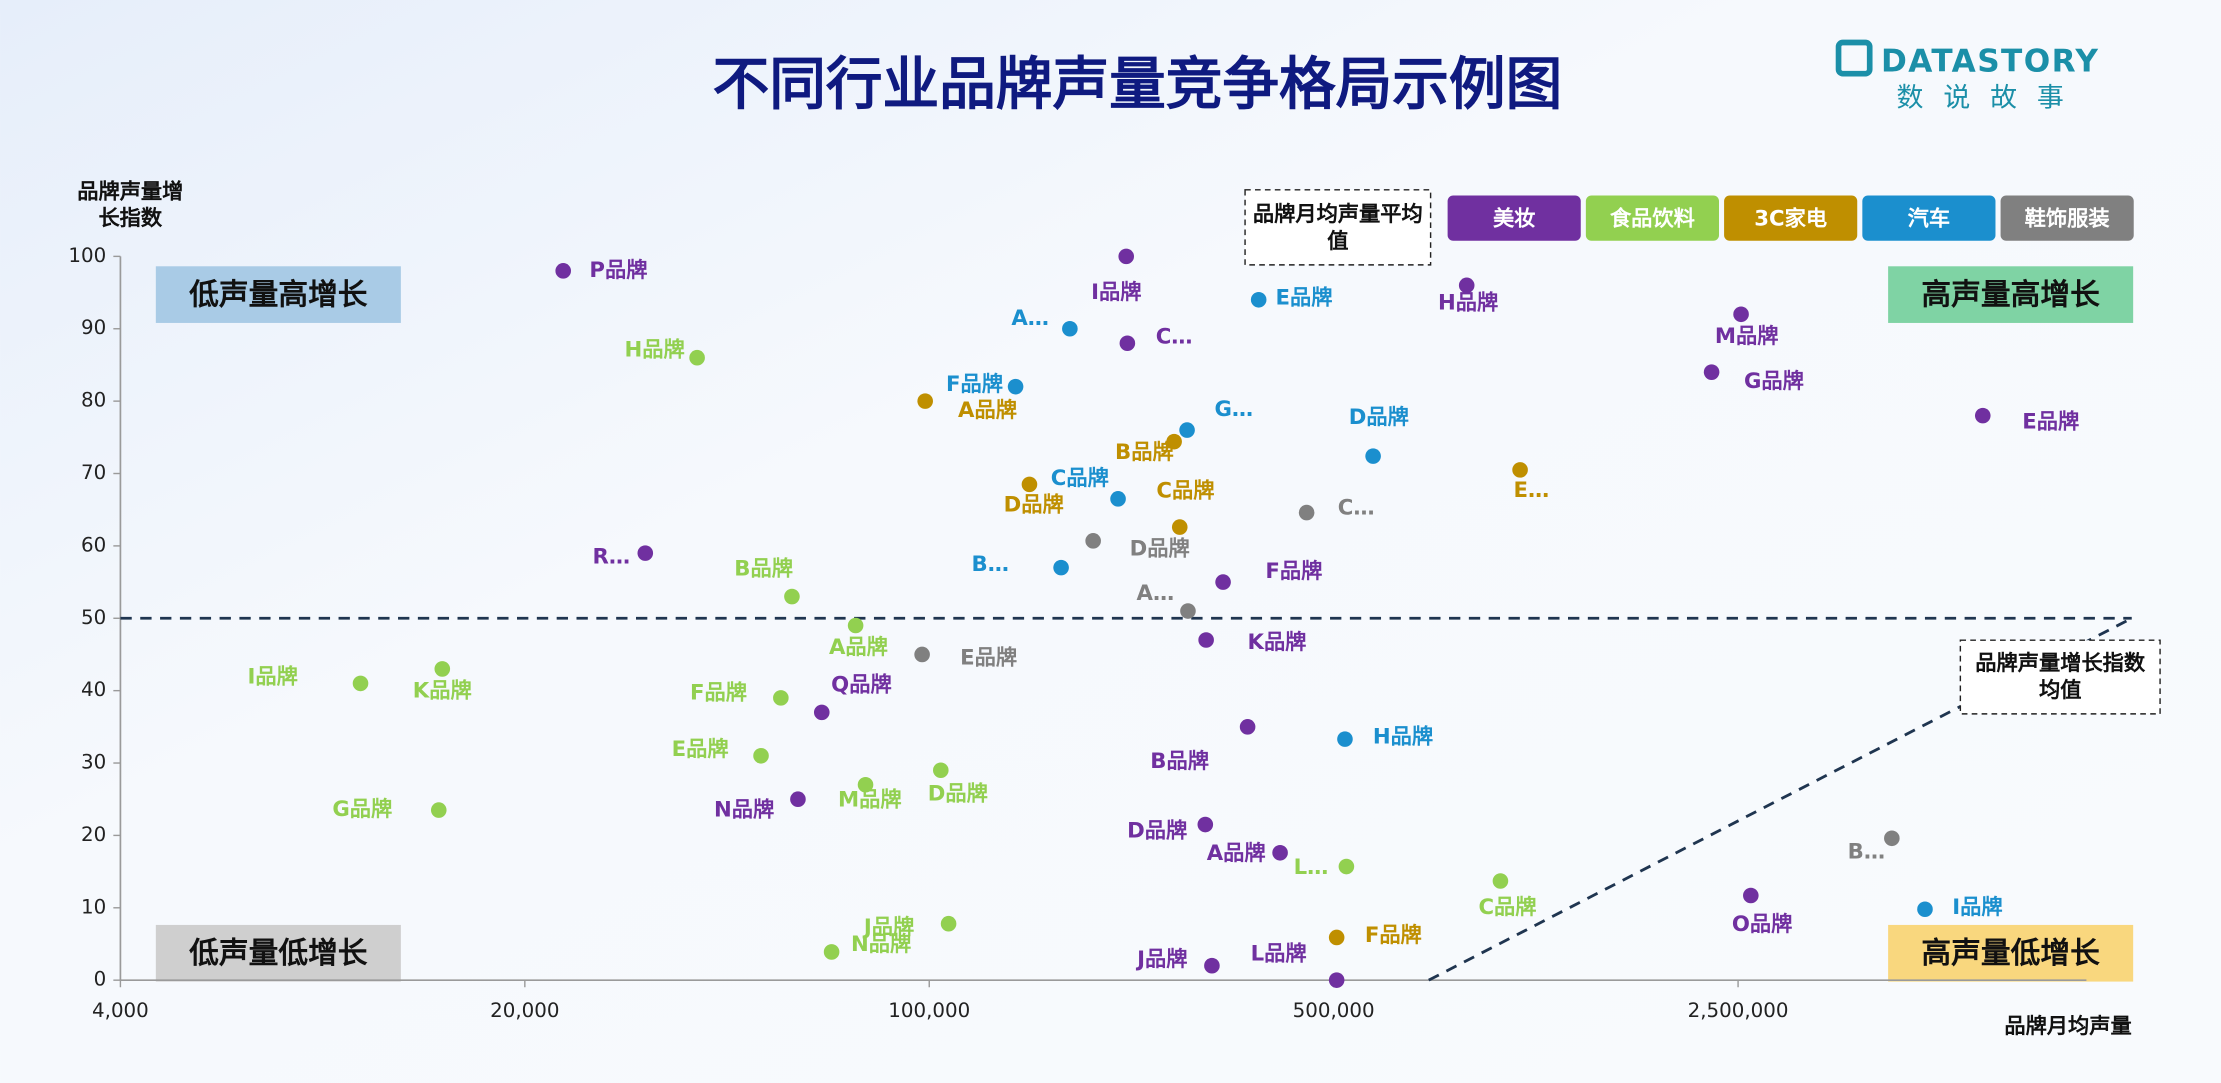 The image size is (2221, 1083). What do you see at coordinates (1983, 98) in the screenshot?
I see `logo-subtitle: 数 说 故 事` at bounding box center [1983, 98].